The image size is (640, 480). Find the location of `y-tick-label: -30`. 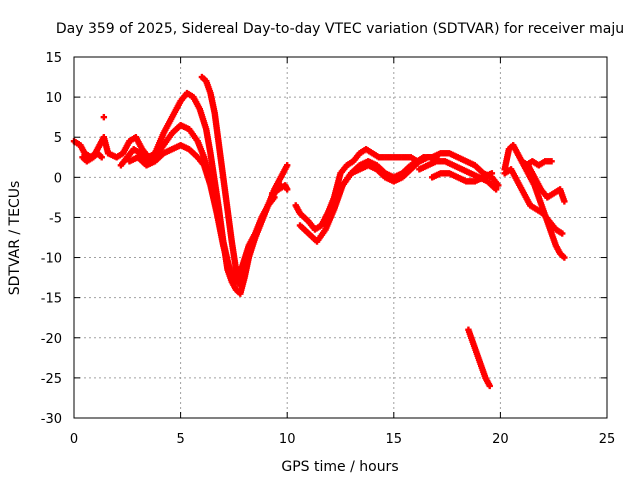

y-tick-label: -30 is located at coordinates (51, 419).